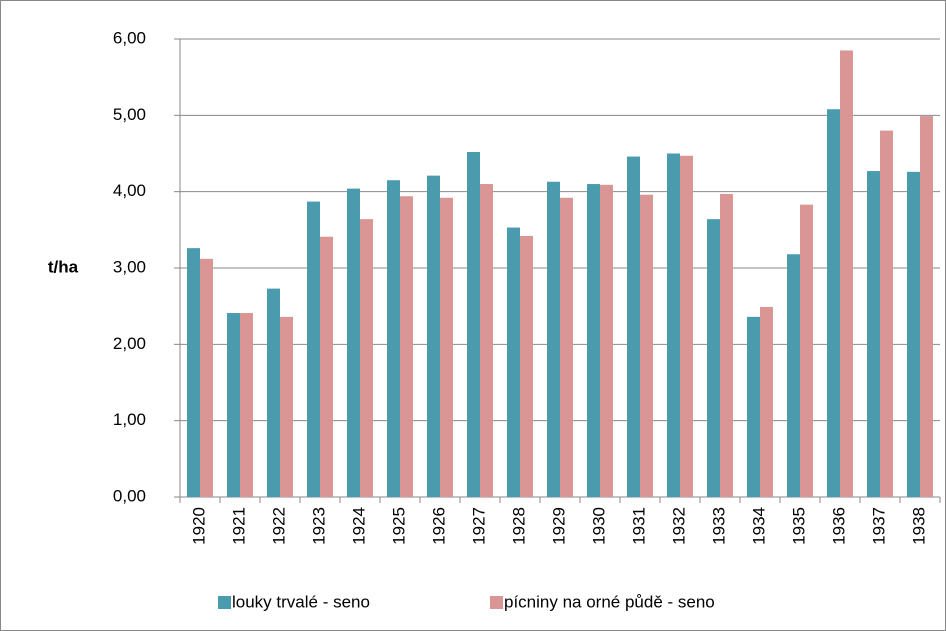 This screenshot has width=946, height=631. What do you see at coordinates (598, 526) in the screenshot?
I see `x-tick-label: 1930` at bounding box center [598, 526].